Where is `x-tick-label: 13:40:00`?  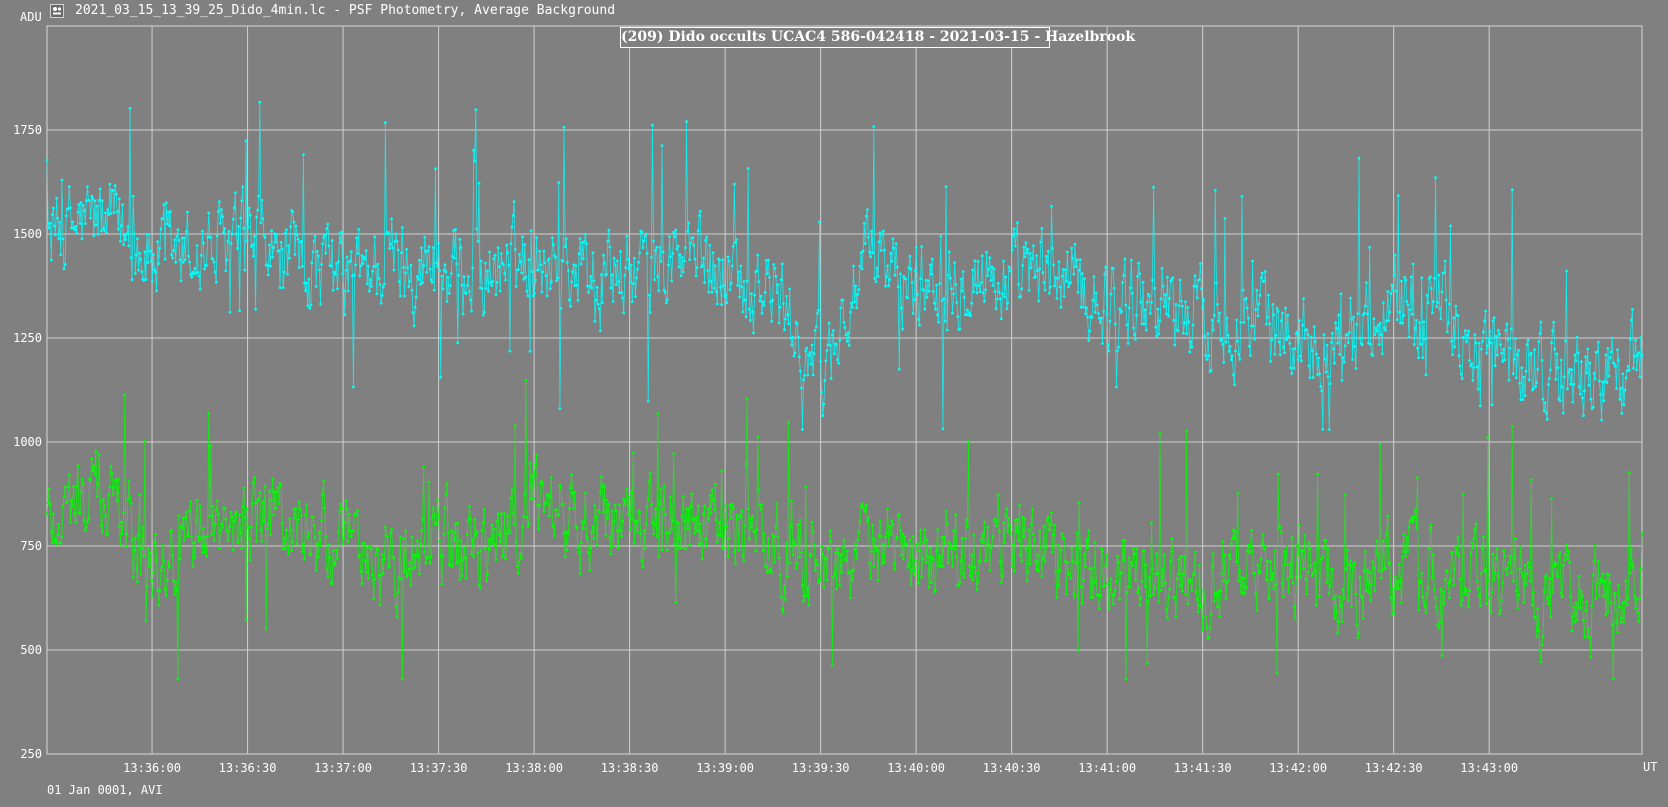 x-tick-label: 13:40:00 is located at coordinates (916, 768).